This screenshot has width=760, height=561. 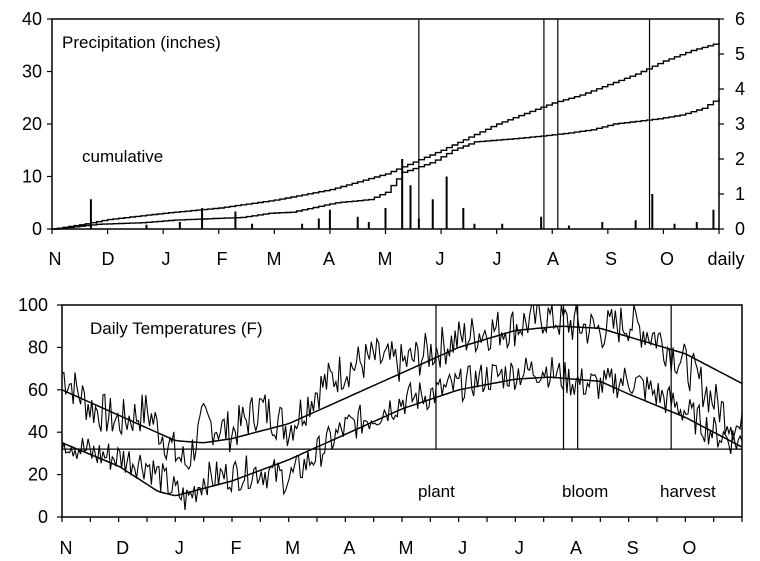 I want to click on precip-month-label: F, so click(x=222, y=259).